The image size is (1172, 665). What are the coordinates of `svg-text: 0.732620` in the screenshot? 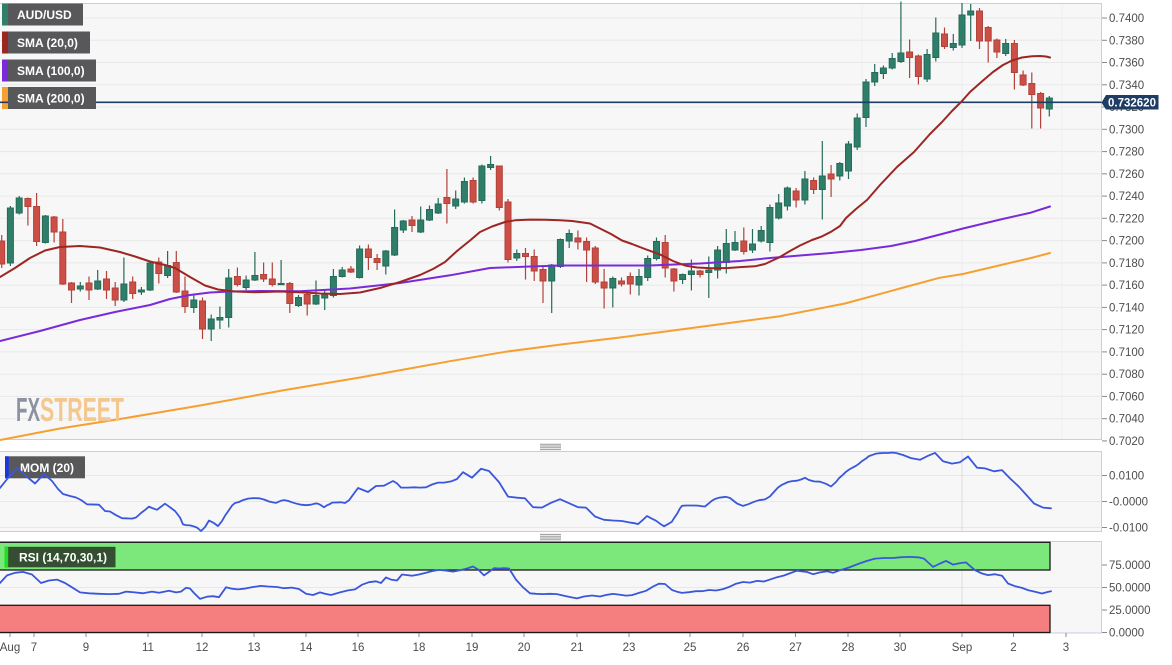 It's located at (1132, 104).